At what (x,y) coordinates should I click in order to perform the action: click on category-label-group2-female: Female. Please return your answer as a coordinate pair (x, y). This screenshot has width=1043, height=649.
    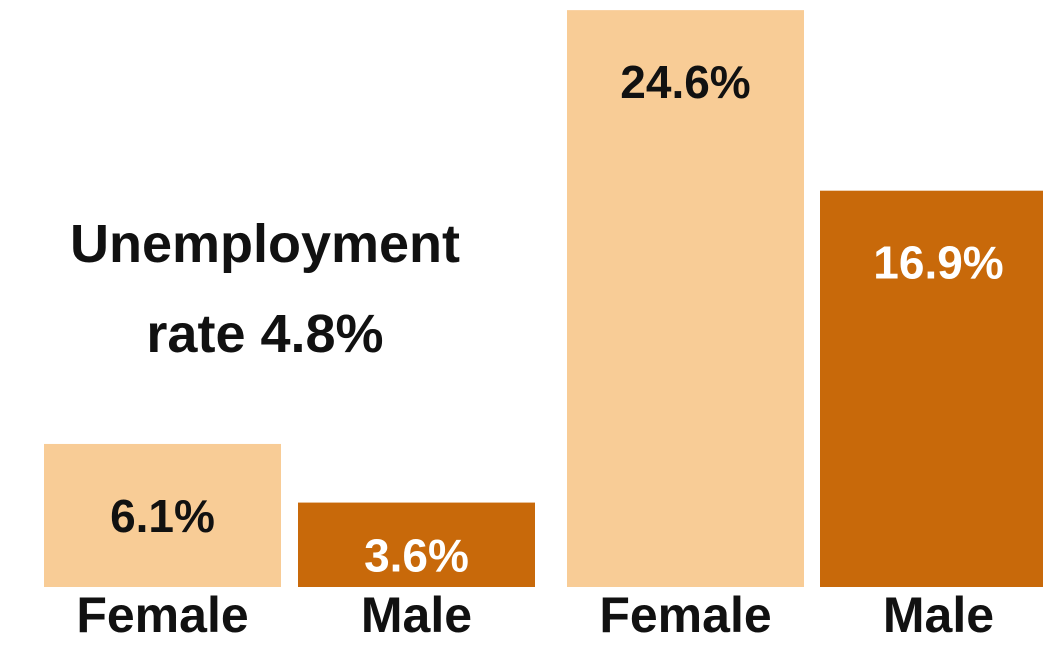
    Looking at the image, I should click on (685, 615).